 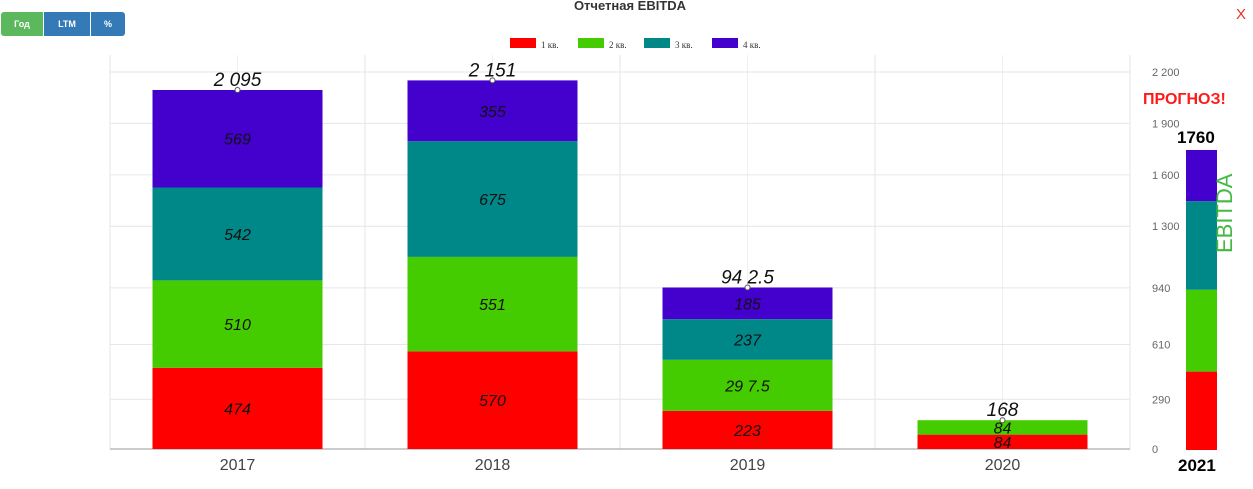 I want to click on bar-value-label: 223, so click(x=747, y=431).